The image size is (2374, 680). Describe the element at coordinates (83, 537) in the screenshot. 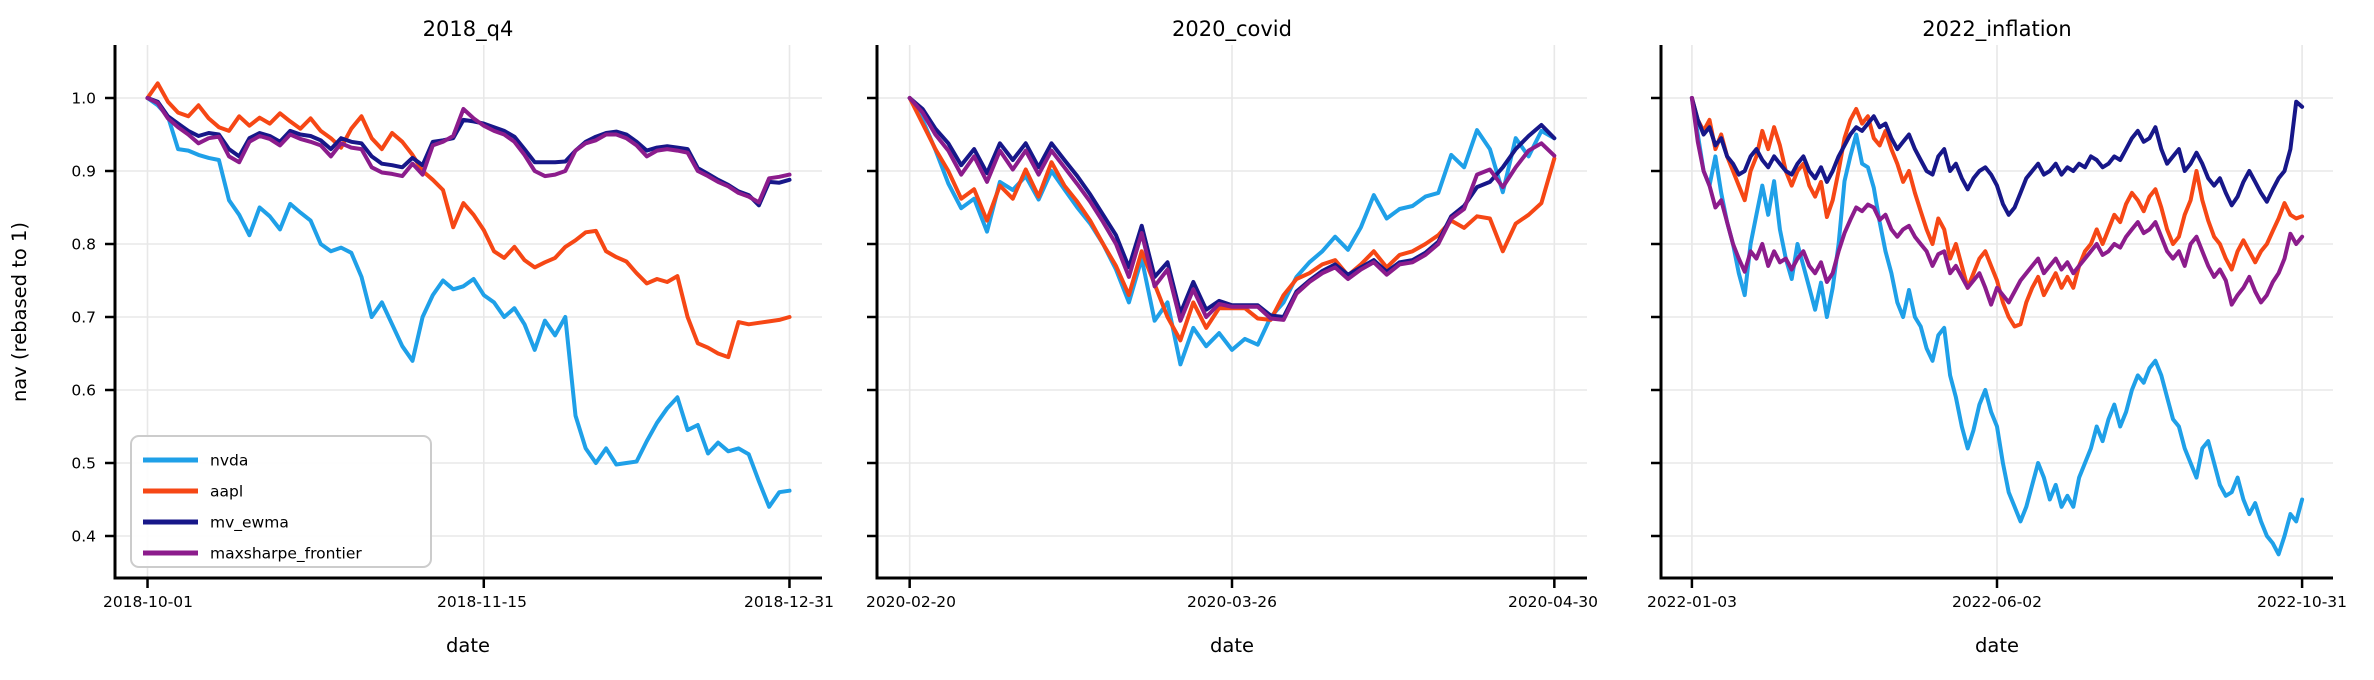

I see `y-tick-label: 0.4` at that location.